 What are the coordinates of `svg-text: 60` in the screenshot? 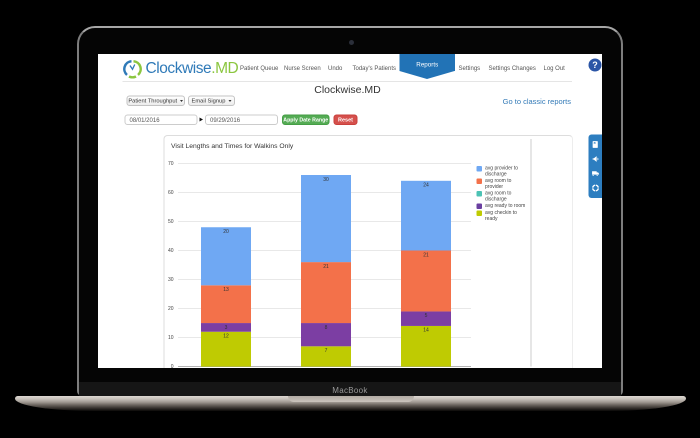 It's located at (171, 193).